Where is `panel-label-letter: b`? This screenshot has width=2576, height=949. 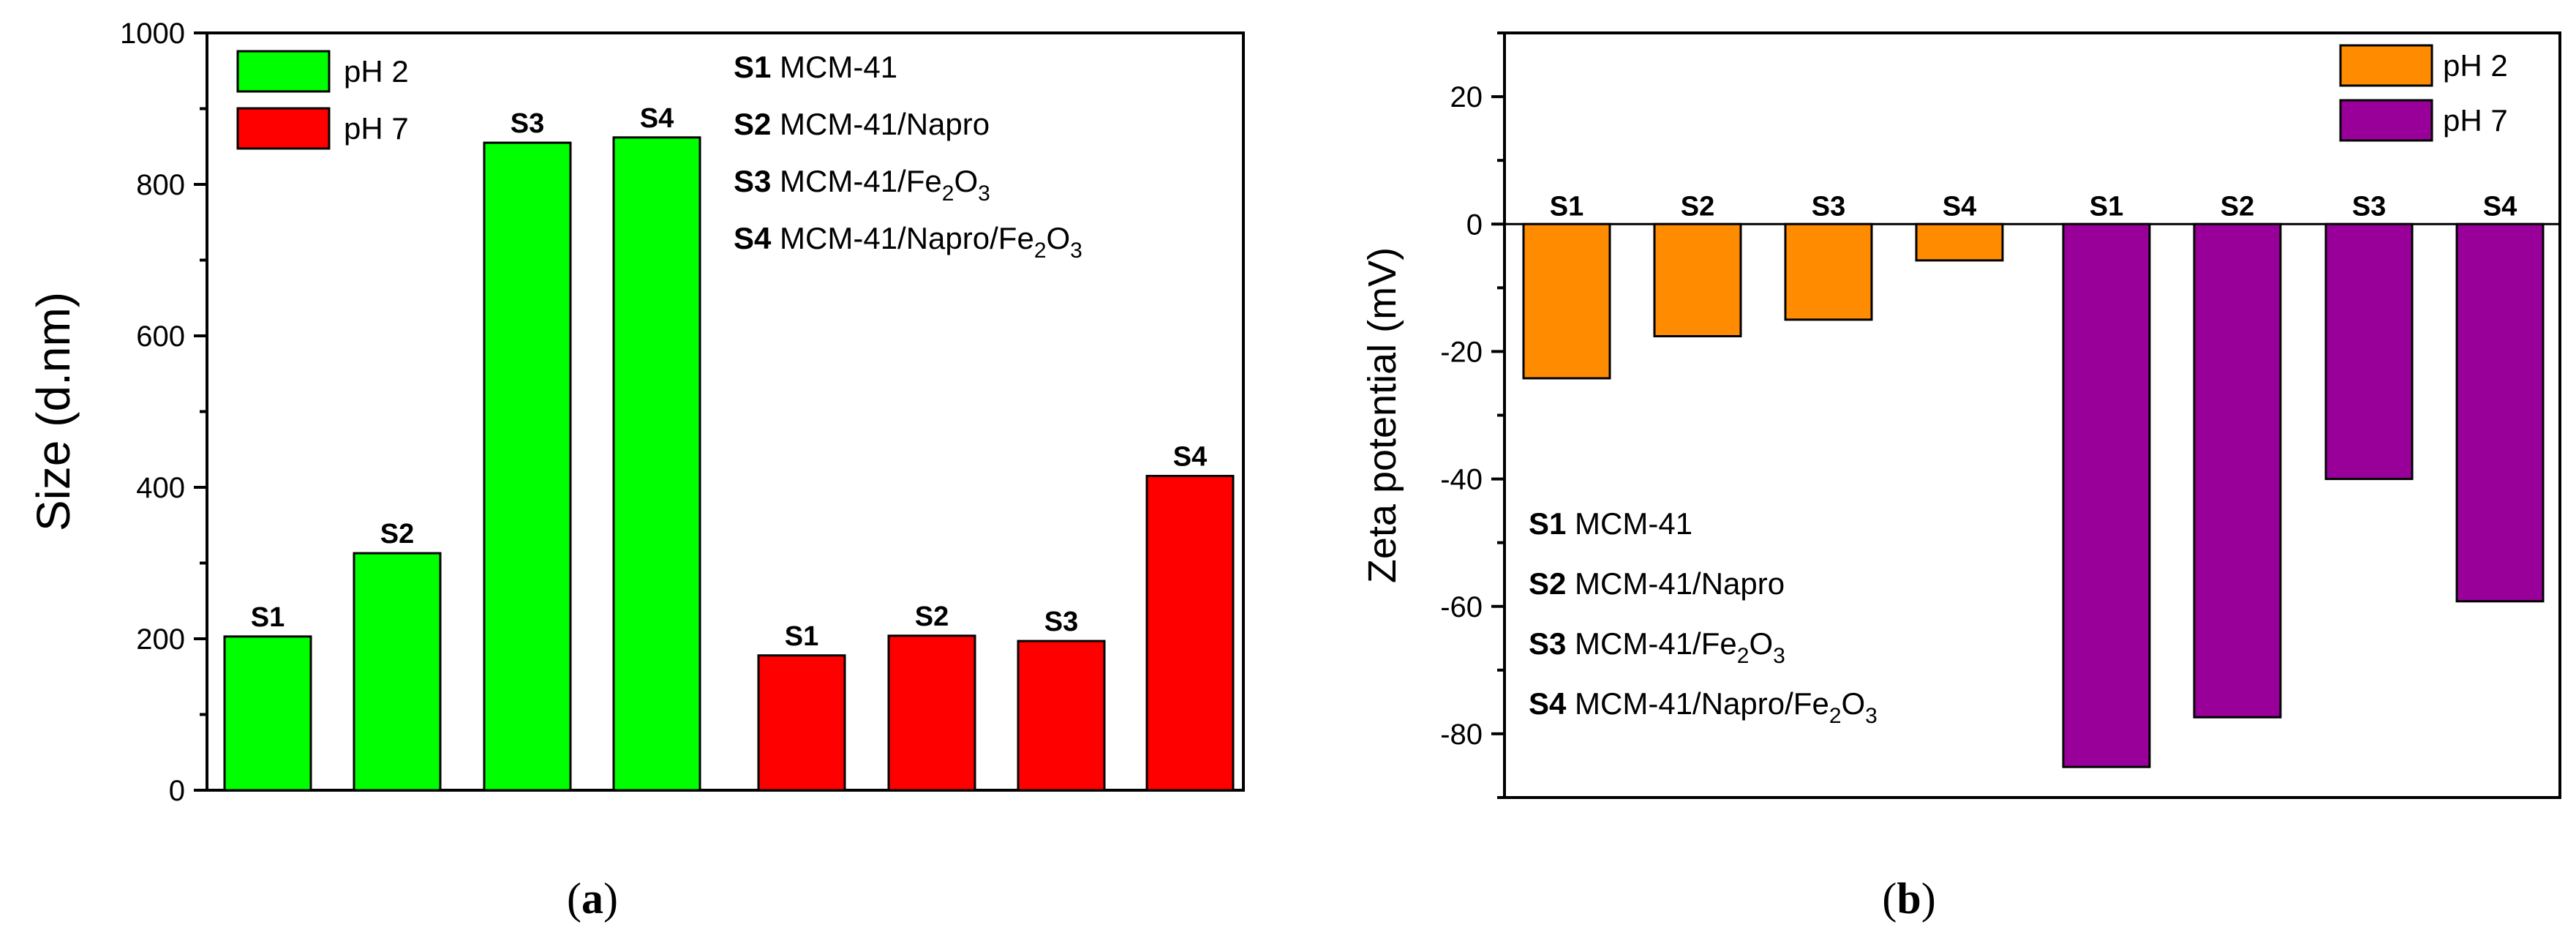
panel-label-letter: b is located at coordinates (1909, 898).